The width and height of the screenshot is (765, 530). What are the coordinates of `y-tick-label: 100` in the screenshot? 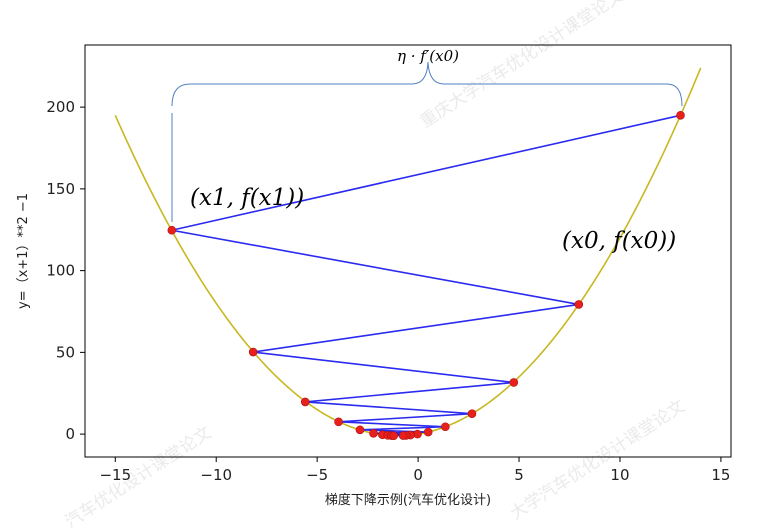 It's located at (60, 271).